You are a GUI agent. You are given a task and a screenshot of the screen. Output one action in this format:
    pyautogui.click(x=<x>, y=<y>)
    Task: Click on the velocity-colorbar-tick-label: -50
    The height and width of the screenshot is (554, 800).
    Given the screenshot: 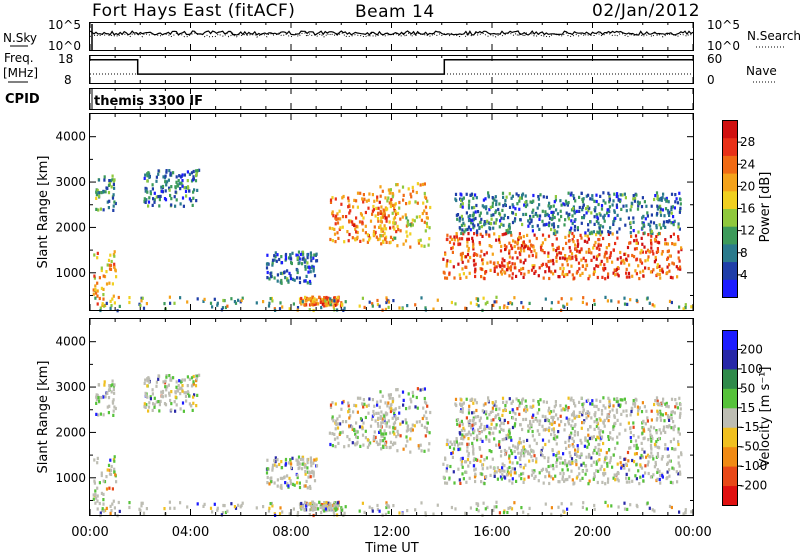 What is the action you would take?
    pyautogui.click(x=750, y=447)
    